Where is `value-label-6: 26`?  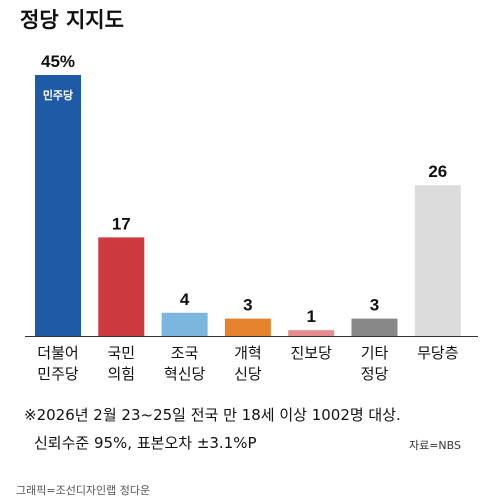 value-label-6: 26 is located at coordinates (437, 171).